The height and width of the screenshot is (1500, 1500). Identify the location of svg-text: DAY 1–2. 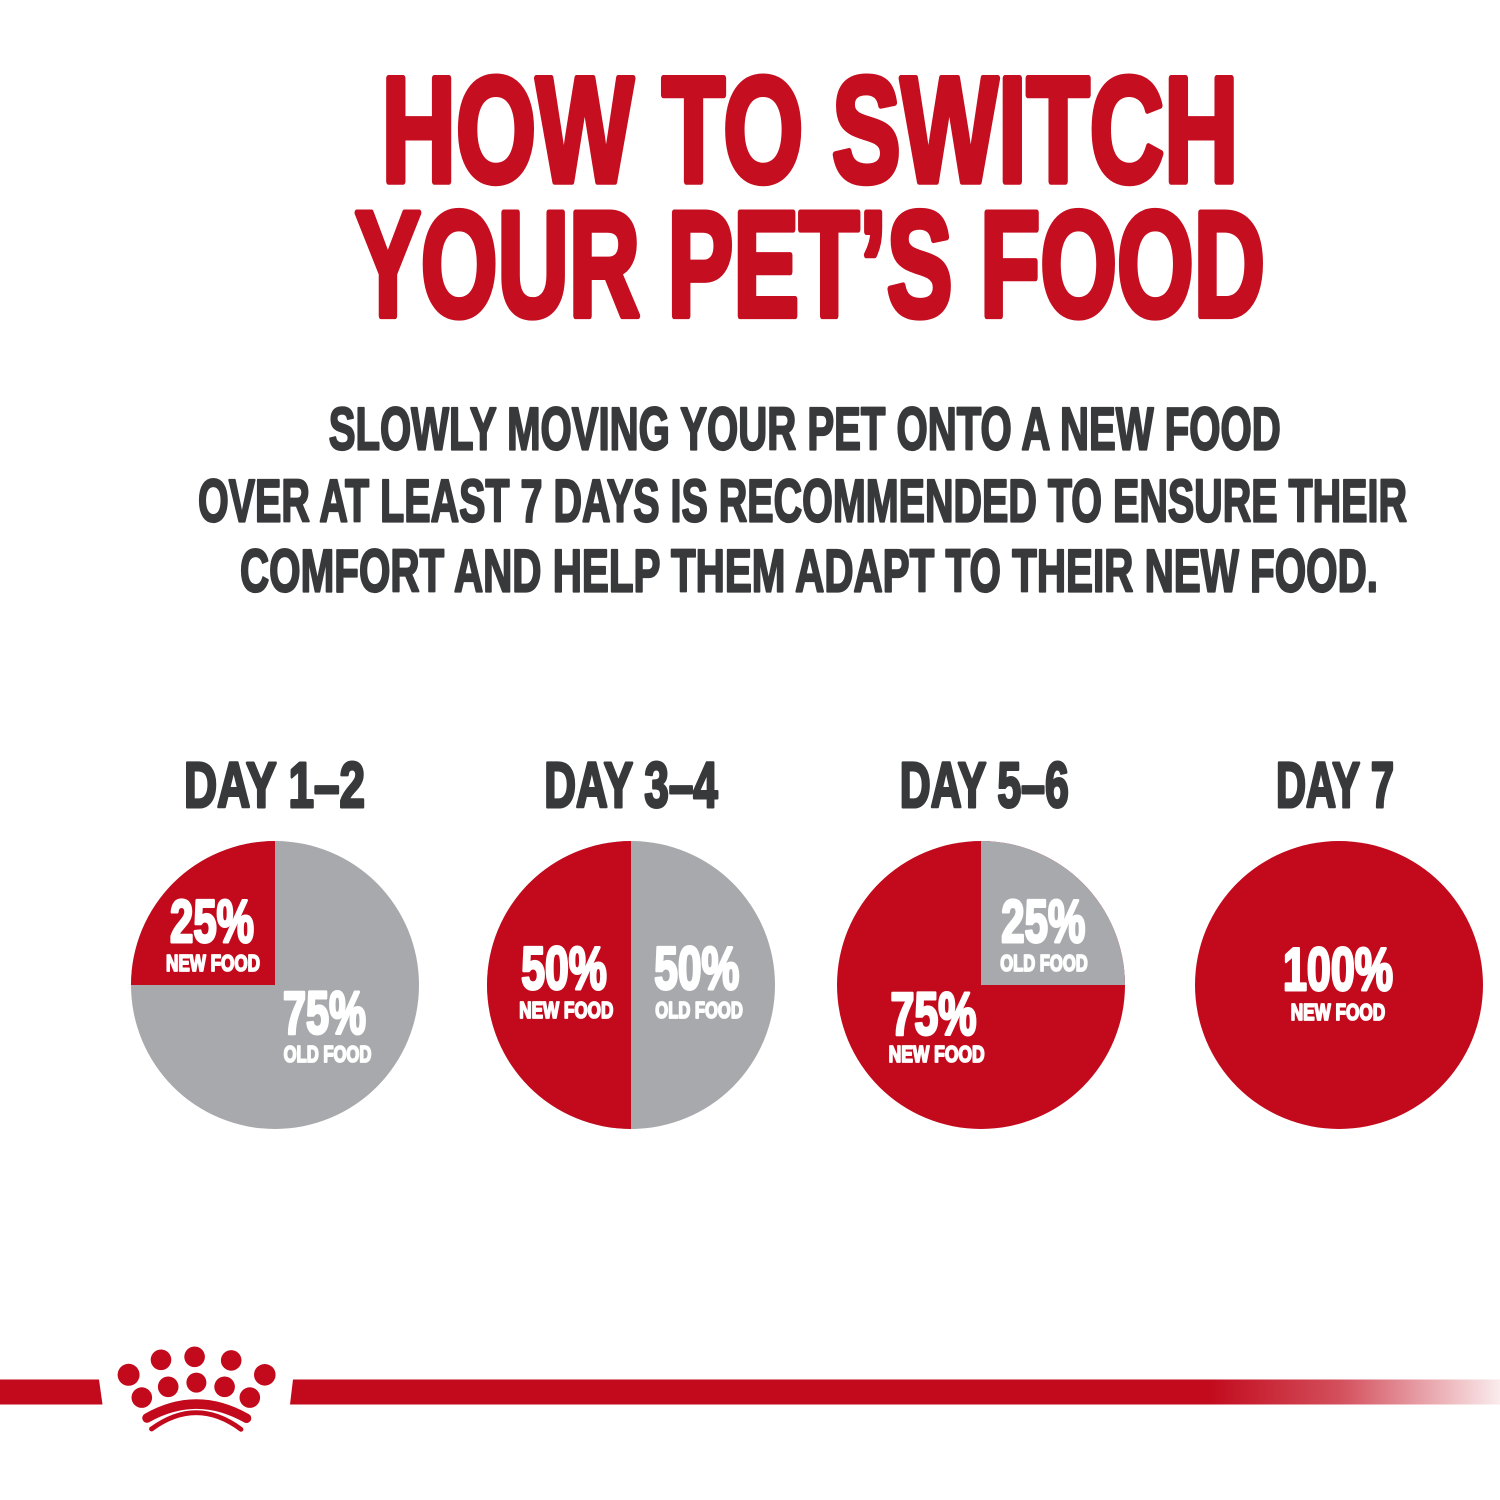
(274, 785).